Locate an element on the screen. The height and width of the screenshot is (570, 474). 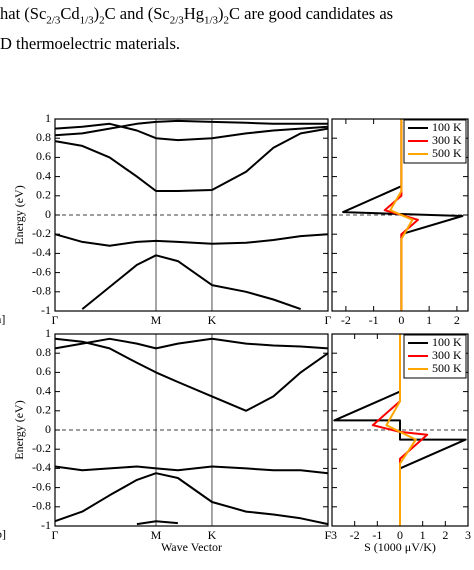
panel-label: b] is located at coordinates (3, 534).